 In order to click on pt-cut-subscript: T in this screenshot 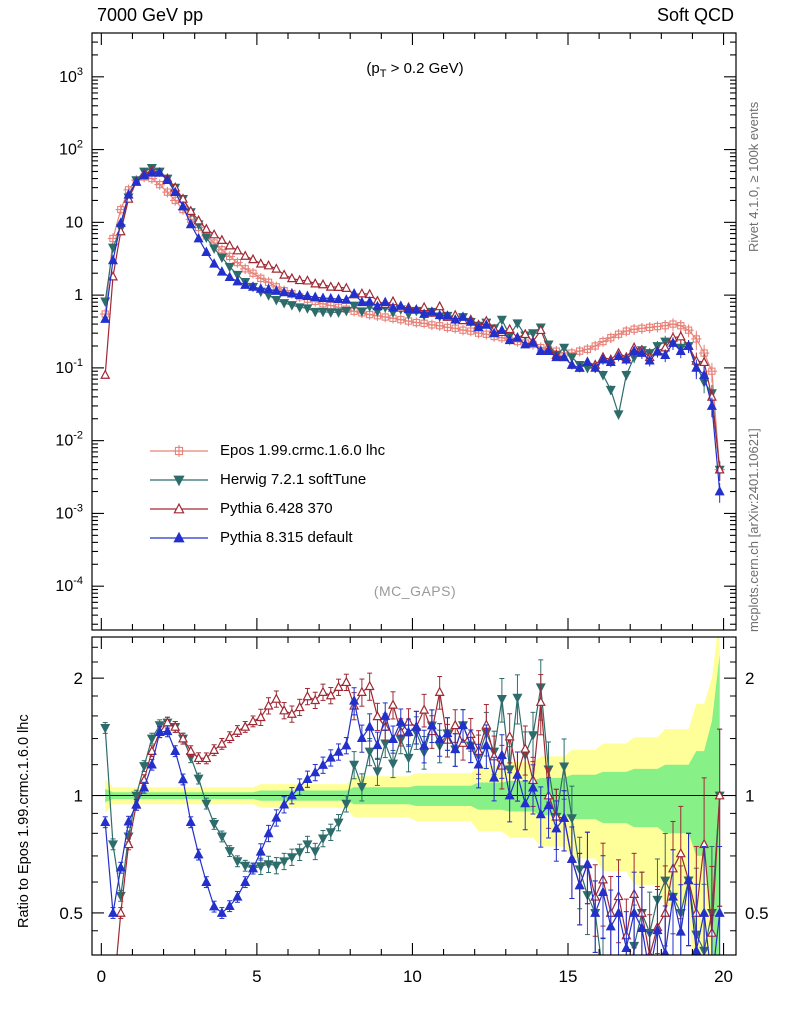, I will do `click(383, 74)`.